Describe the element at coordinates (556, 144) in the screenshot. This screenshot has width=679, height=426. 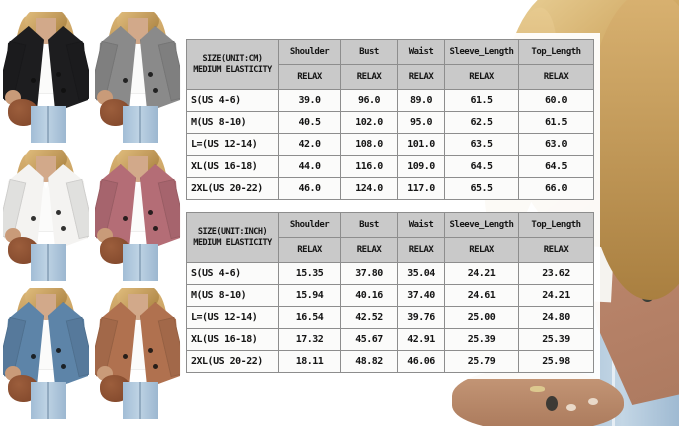
I see `measurement-value: 63.0` at that location.